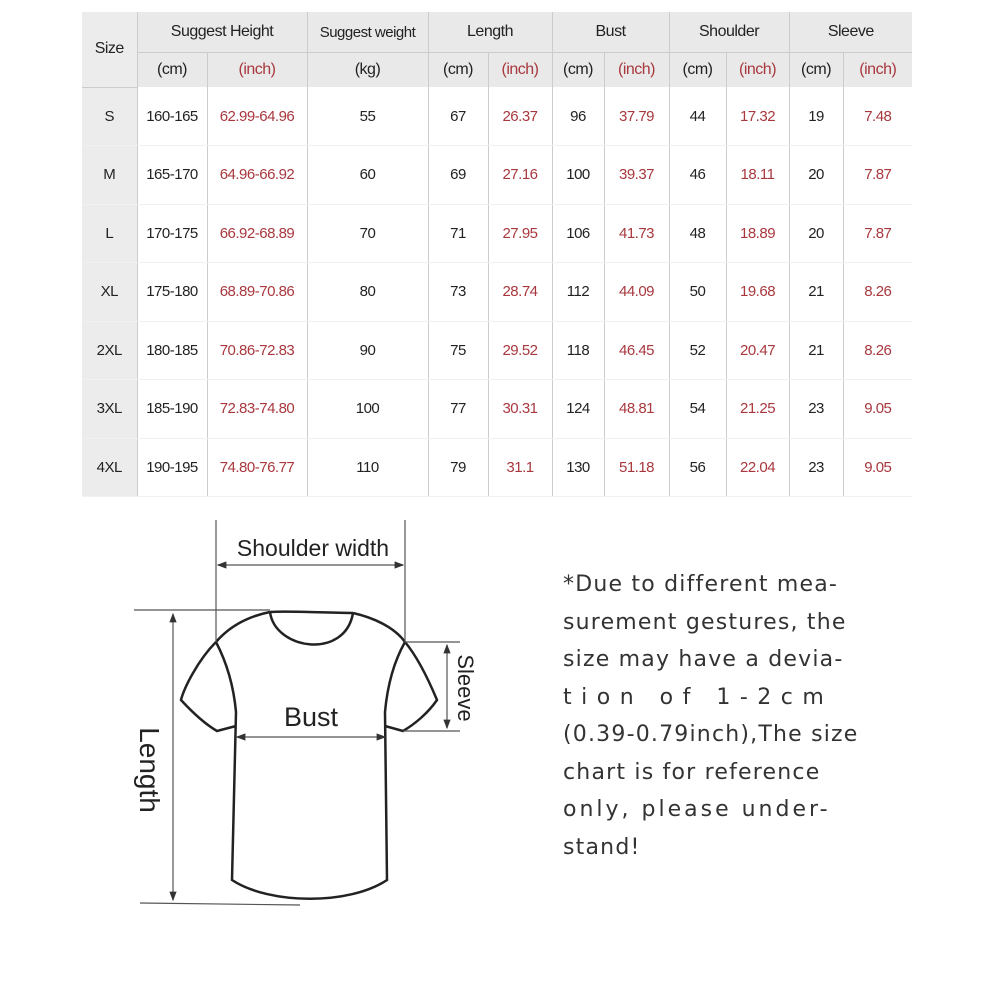 Image resolution: width=1000 pixels, height=1000 pixels. What do you see at coordinates (577, 292) in the screenshot?
I see `value-cell: 112` at bounding box center [577, 292].